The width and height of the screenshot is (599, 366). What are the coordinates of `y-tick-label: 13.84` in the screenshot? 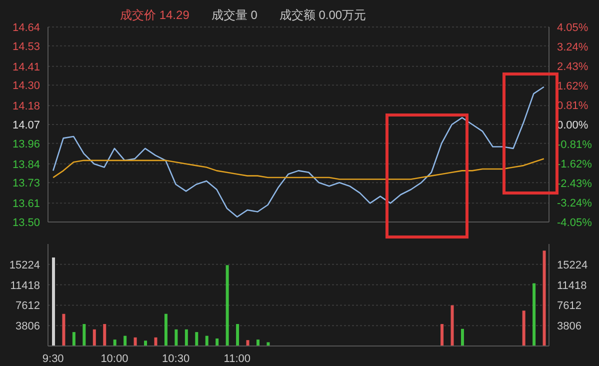 It's located at (26, 164).